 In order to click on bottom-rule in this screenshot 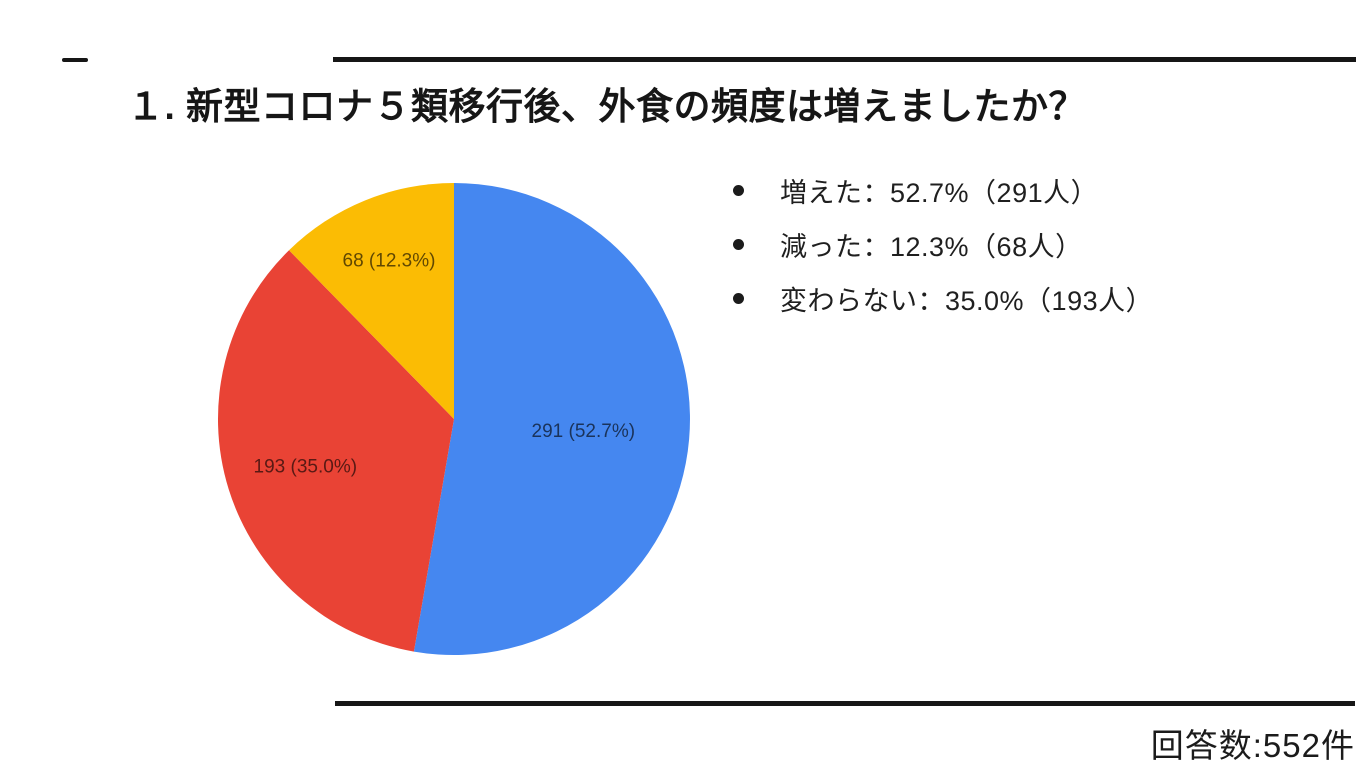, I will do `click(845, 703)`.